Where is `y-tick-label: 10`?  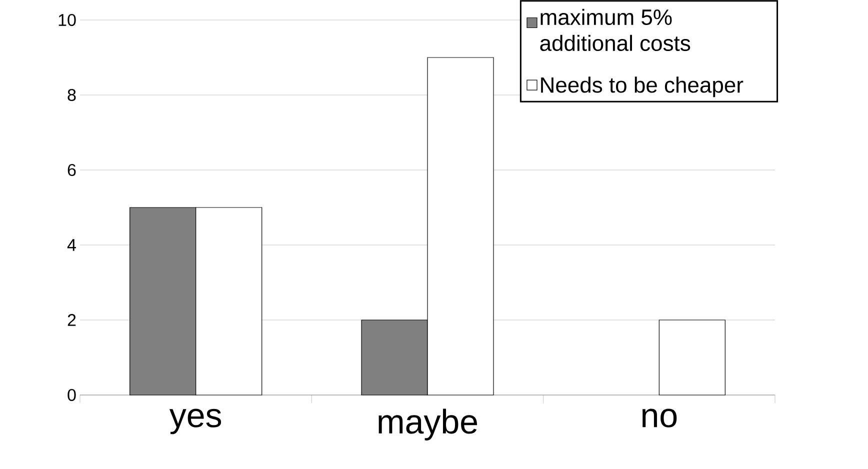 y-tick-label: 10 is located at coordinates (67, 20).